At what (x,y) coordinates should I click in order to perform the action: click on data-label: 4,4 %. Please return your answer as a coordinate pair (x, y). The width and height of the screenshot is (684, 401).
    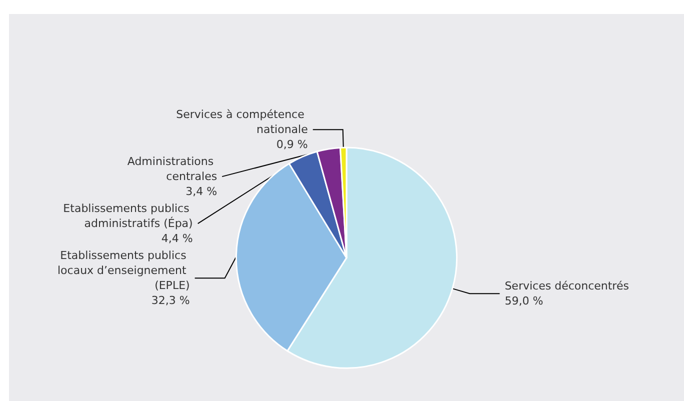
    Looking at the image, I should click on (177, 239).